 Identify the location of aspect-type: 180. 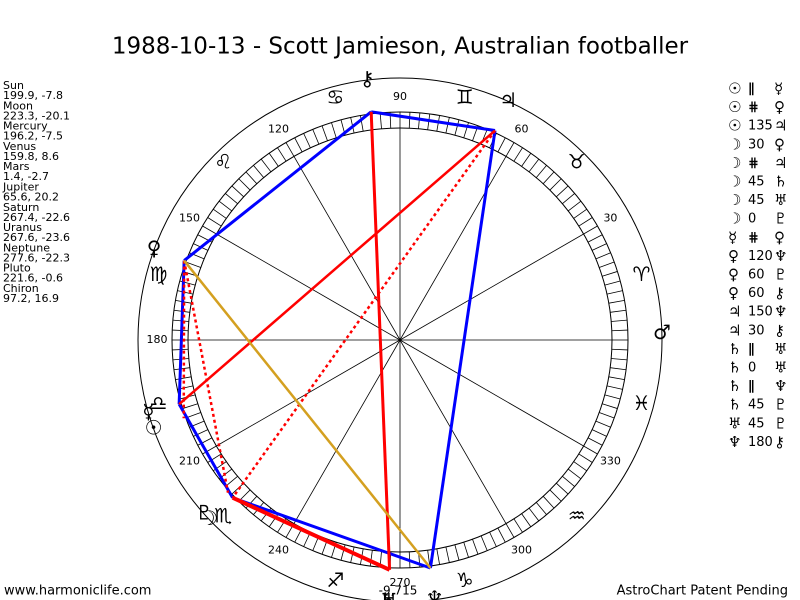
(760, 442).